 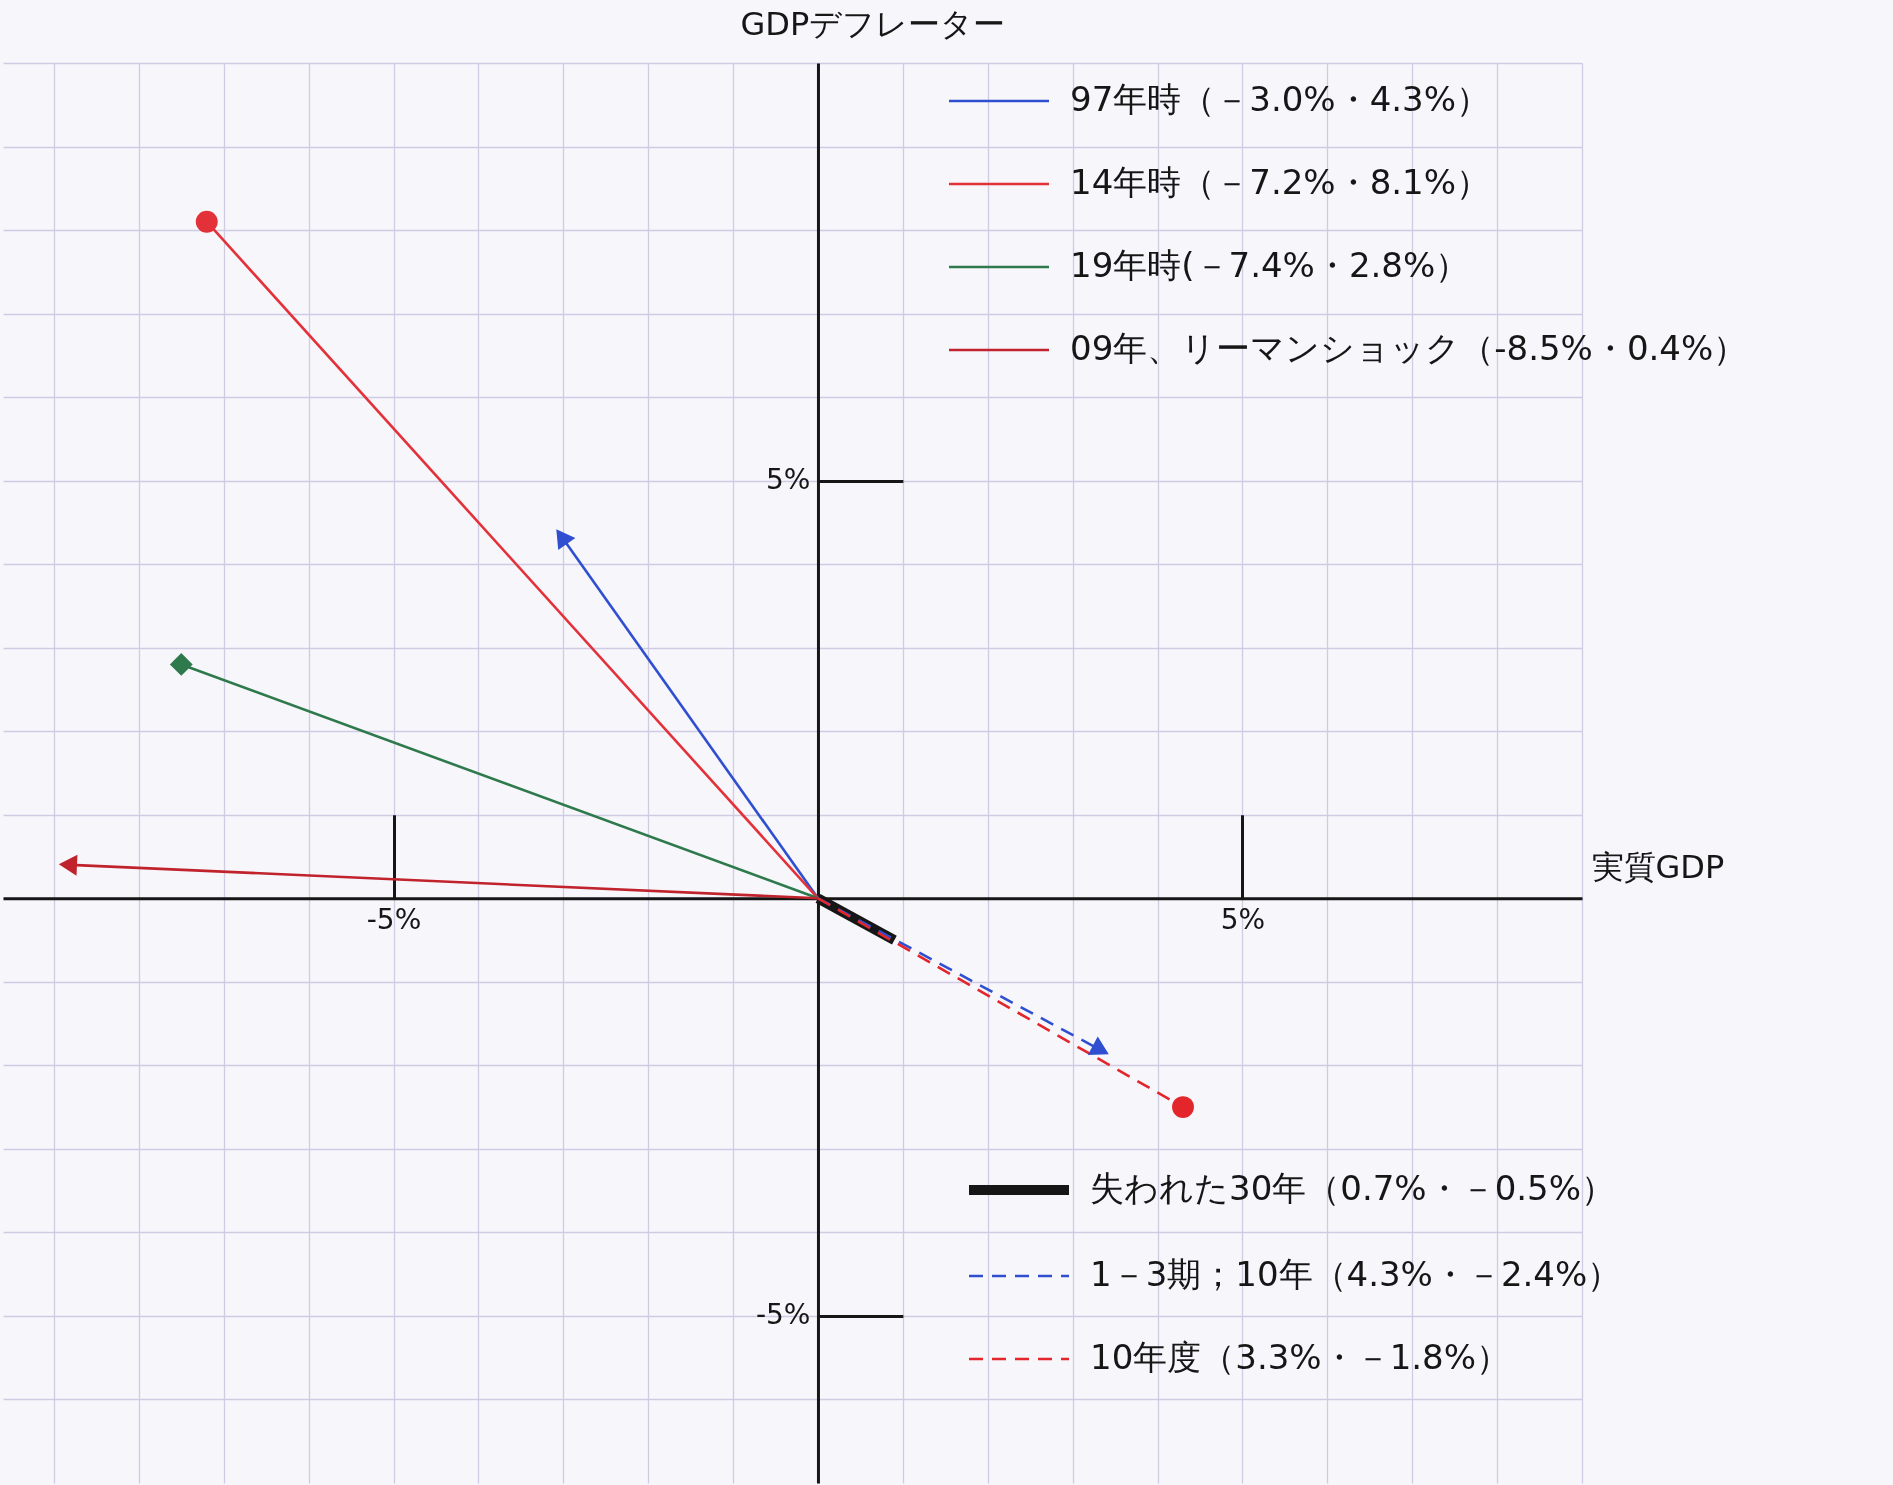 What do you see at coordinates (1270, 265) in the screenshot?
I see `legend-label: 19年時(－7.4%・2.8%）` at bounding box center [1270, 265].